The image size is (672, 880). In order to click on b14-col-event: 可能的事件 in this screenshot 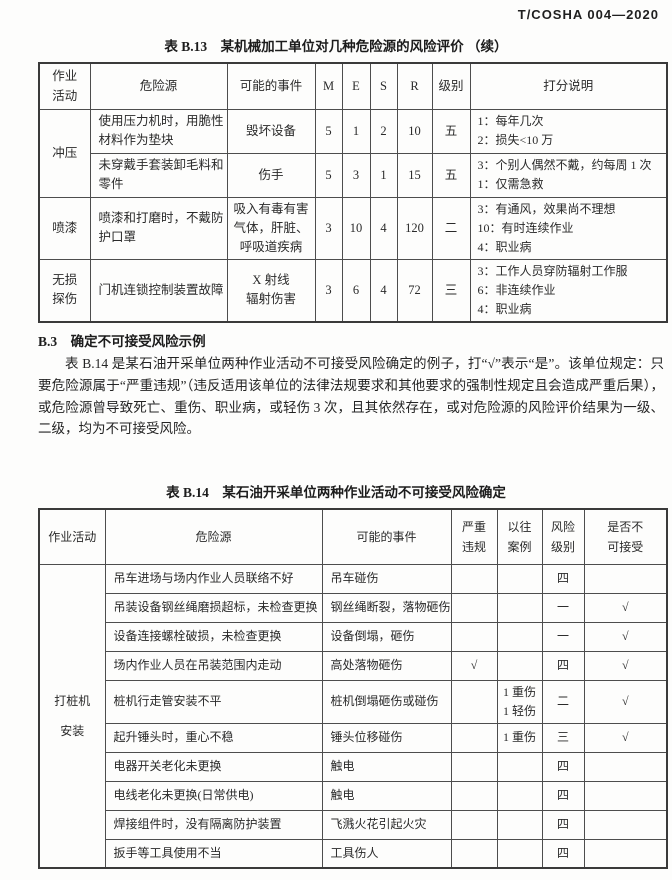, I will do `click(386, 536)`.